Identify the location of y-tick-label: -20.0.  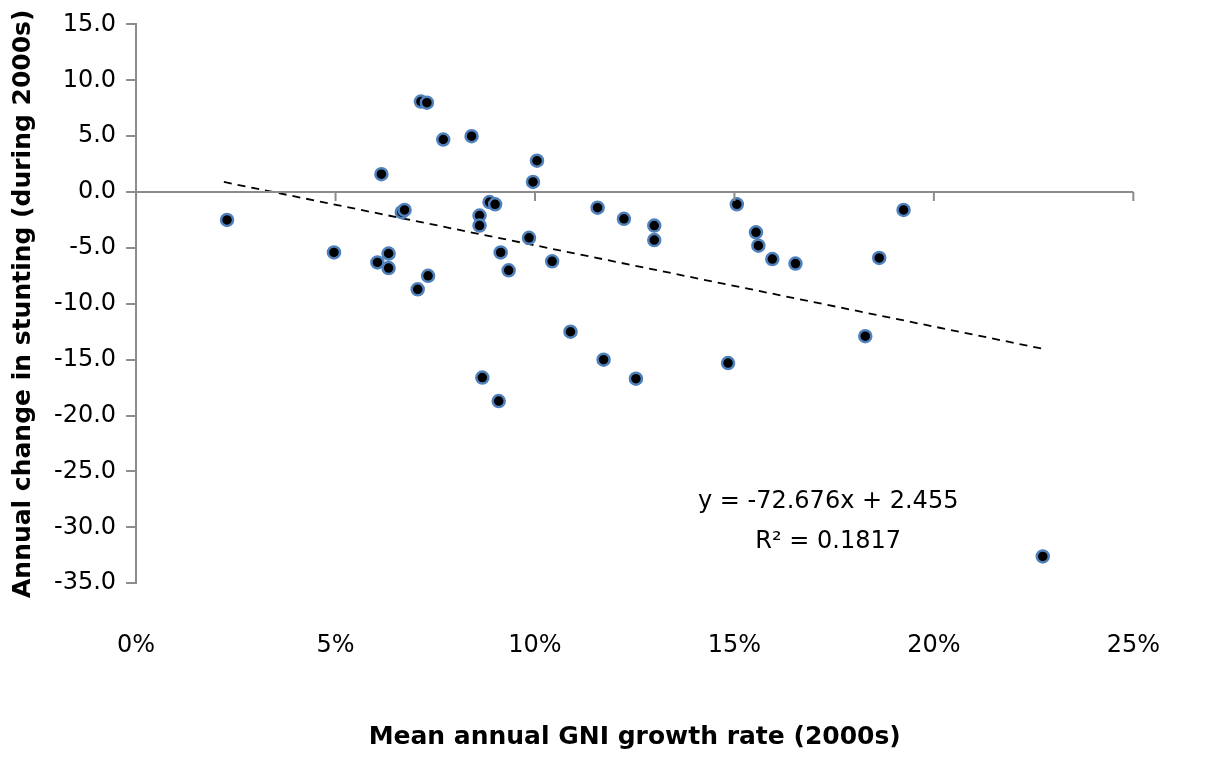
(85, 413).